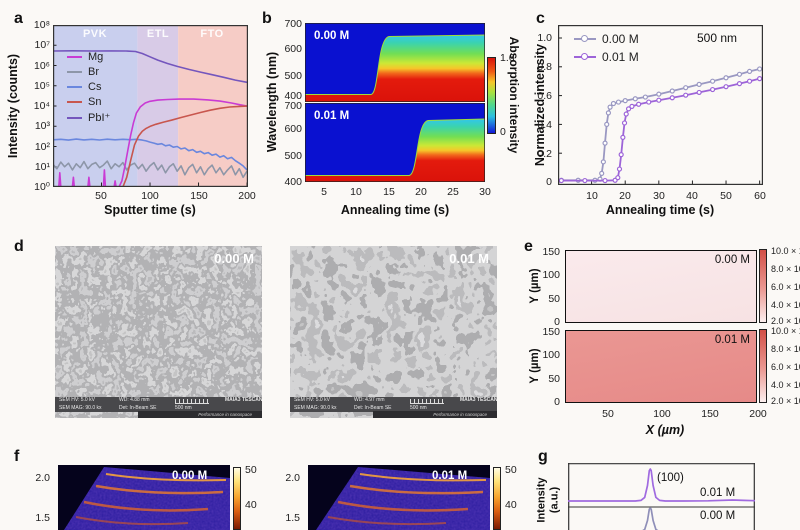 The image size is (800, 530). I want to click on a-legend-item-pbi: PbI⁺, so click(88, 117).